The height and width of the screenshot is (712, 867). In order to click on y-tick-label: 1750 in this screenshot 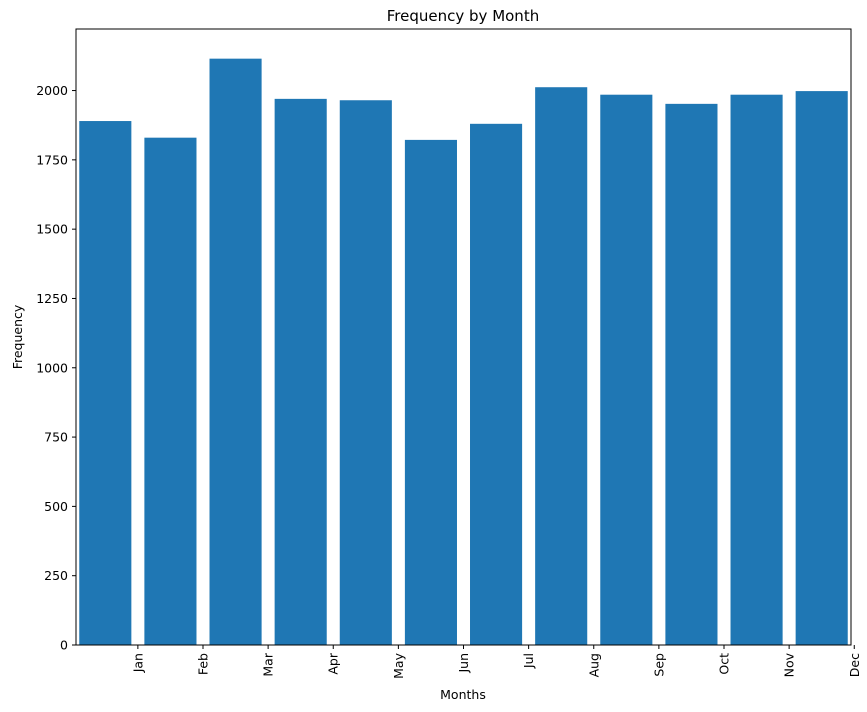, I will do `click(52, 159)`.